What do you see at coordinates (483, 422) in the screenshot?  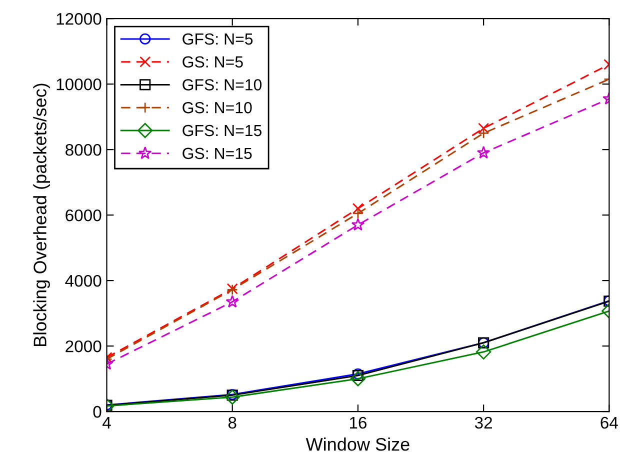 I see `x-tick-label: 32` at bounding box center [483, 422].